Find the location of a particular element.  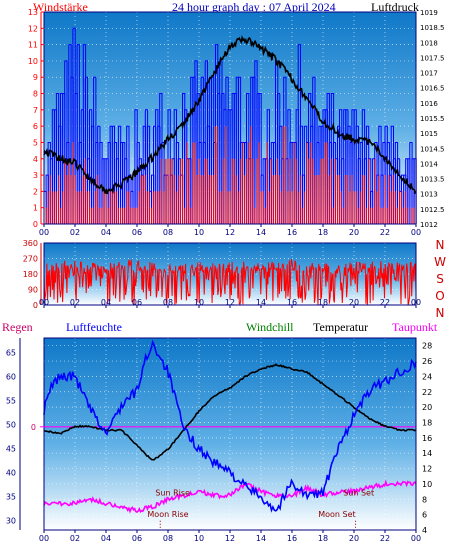

pressure-axis-tick: 1015.5 is located at coordinates (432, 119).